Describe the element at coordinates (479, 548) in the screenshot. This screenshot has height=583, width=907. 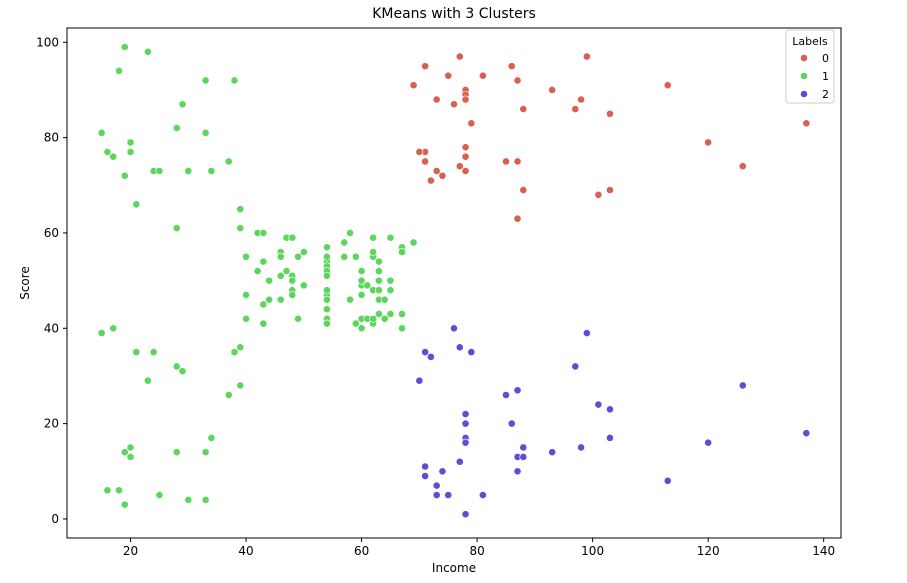
I see `x-axis-ticks: 20 40 60 80 100 120 140` at that location.